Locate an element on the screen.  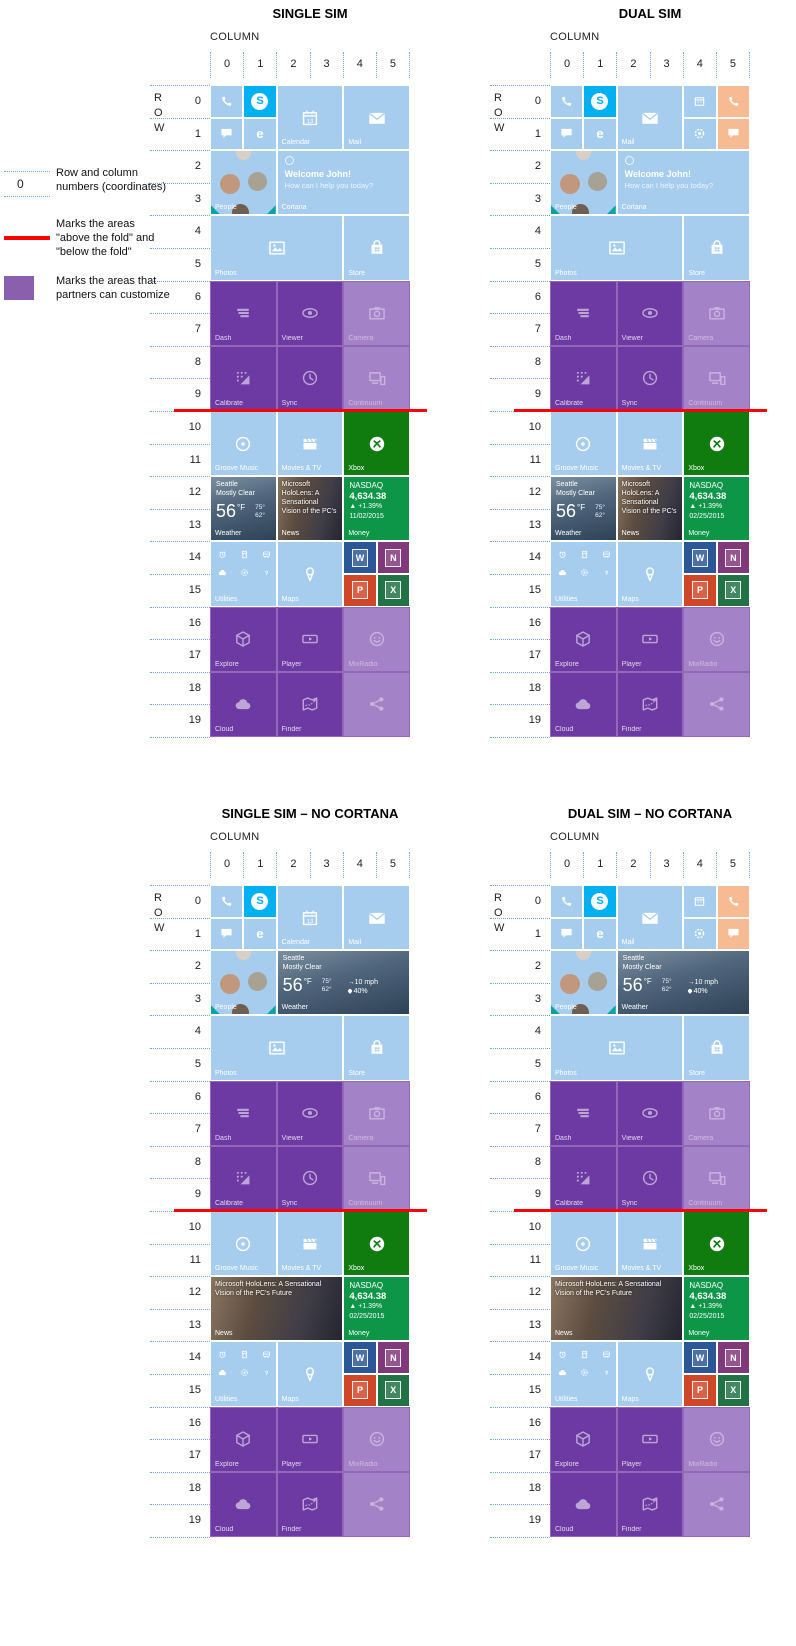
tile-phone-sim2 is located at coordinates (733, 901).